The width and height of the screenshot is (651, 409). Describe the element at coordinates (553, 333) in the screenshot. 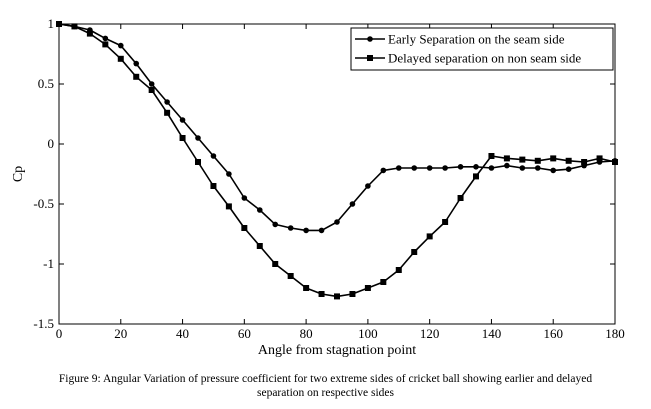

I see `x-tick-label: 160` at that location.